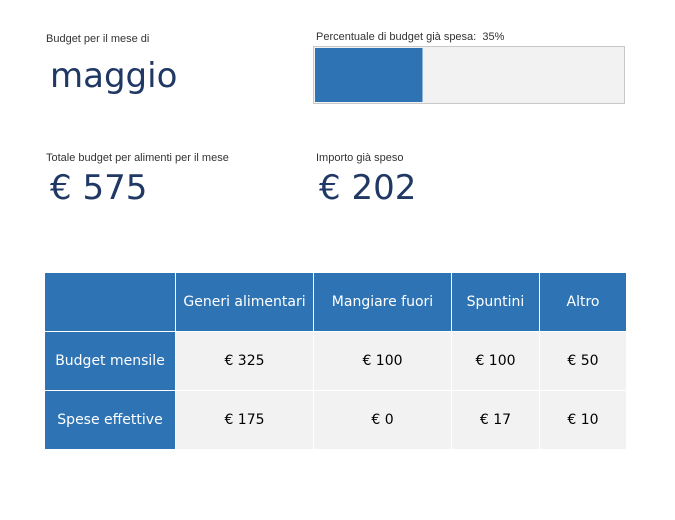  What do you see at coordinates (368, 188) in the screenshot?
I see `spent-value: € 202` at bounding box center [368, 188].